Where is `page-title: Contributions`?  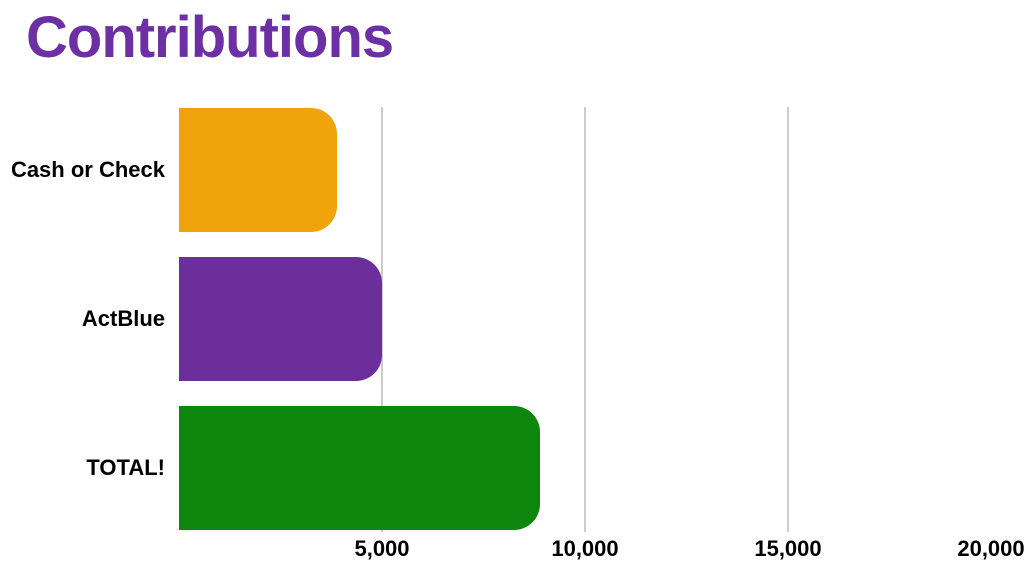 page-title: Contributions is located at coordinates (210, 37).